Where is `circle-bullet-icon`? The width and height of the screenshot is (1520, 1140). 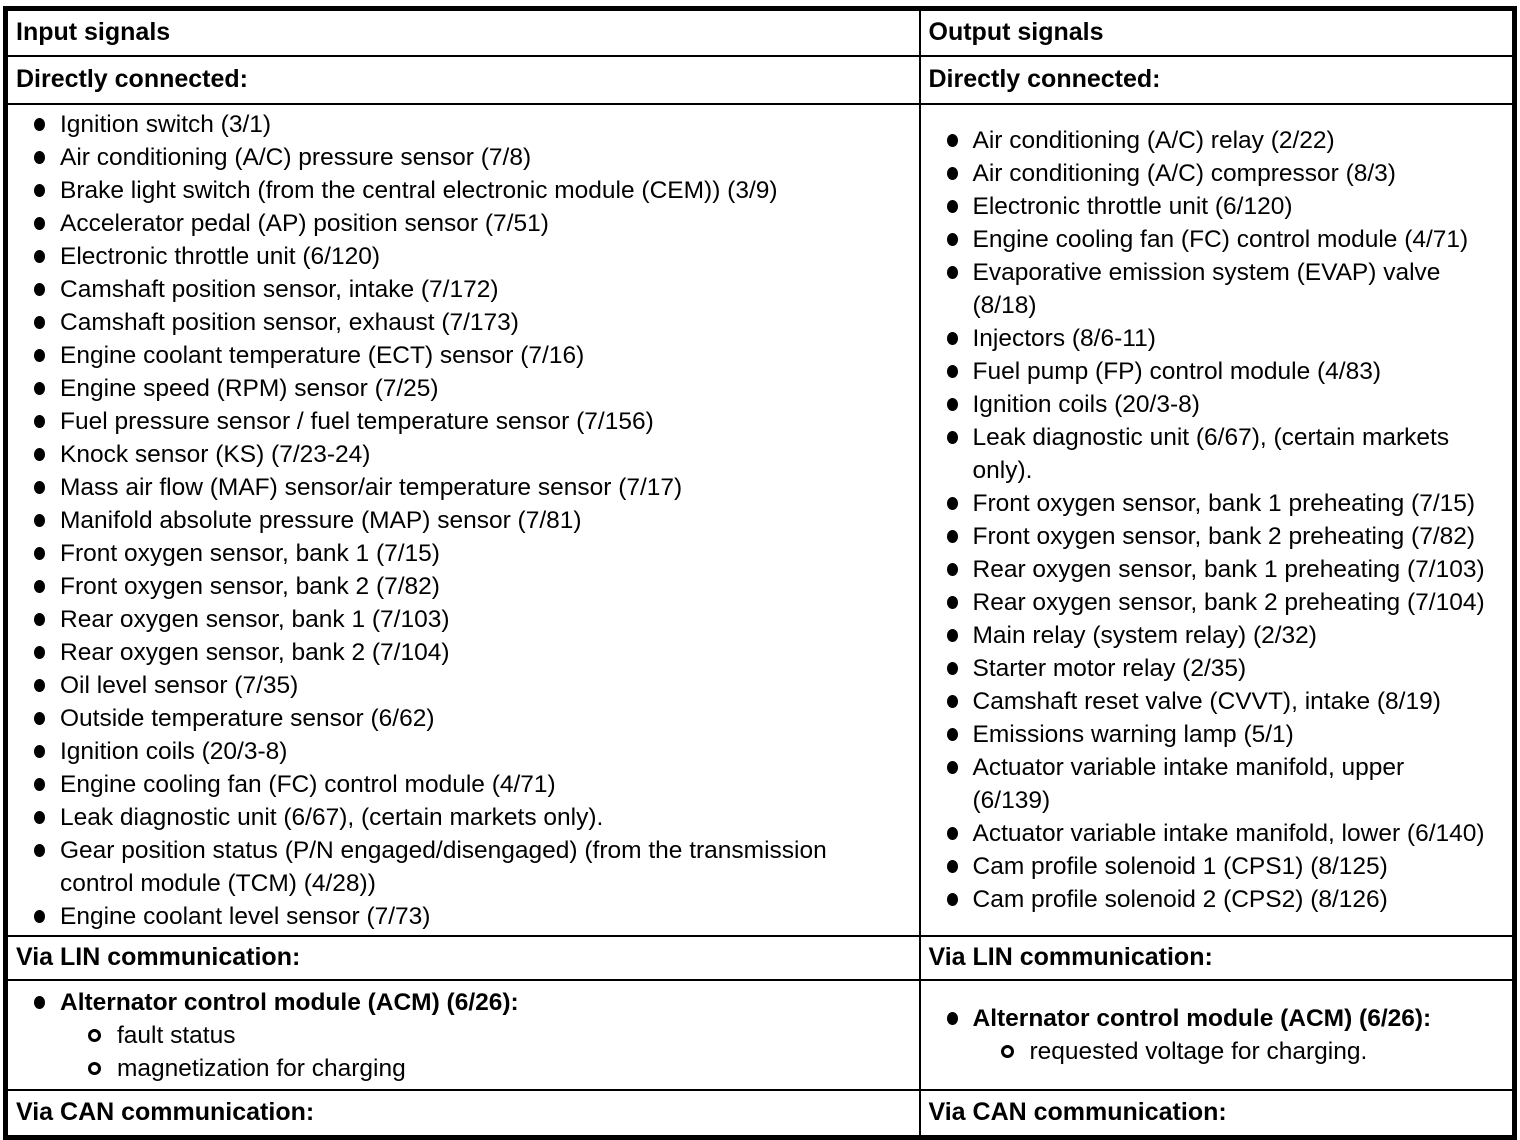
circle-bullet-icon is located at coordinates (94, 1068).